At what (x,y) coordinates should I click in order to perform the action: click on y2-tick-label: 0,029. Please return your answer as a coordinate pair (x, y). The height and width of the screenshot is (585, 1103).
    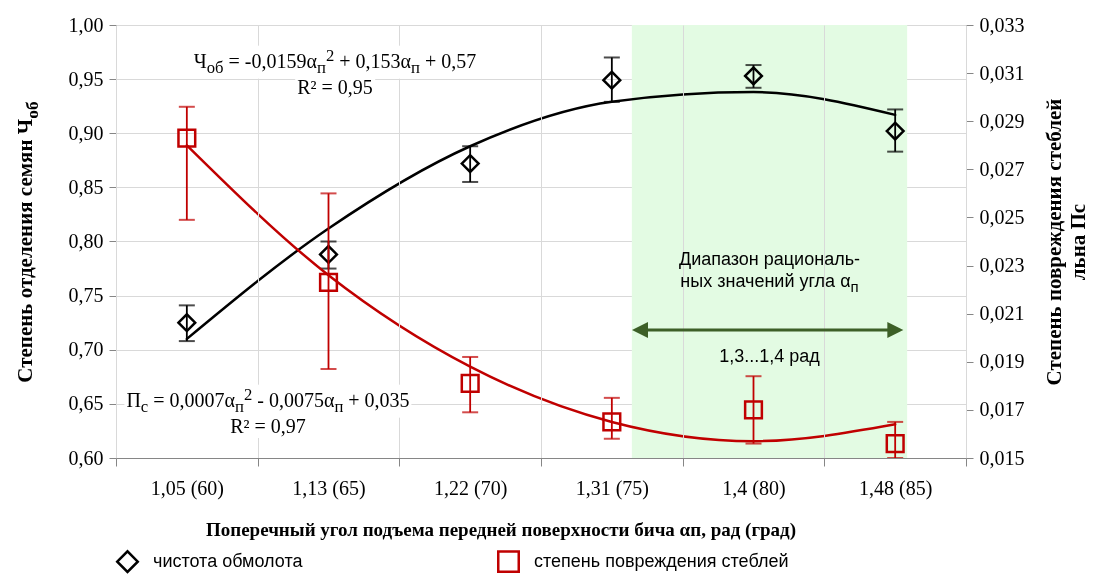
    Looking at the image, I should click on (1002, 120).